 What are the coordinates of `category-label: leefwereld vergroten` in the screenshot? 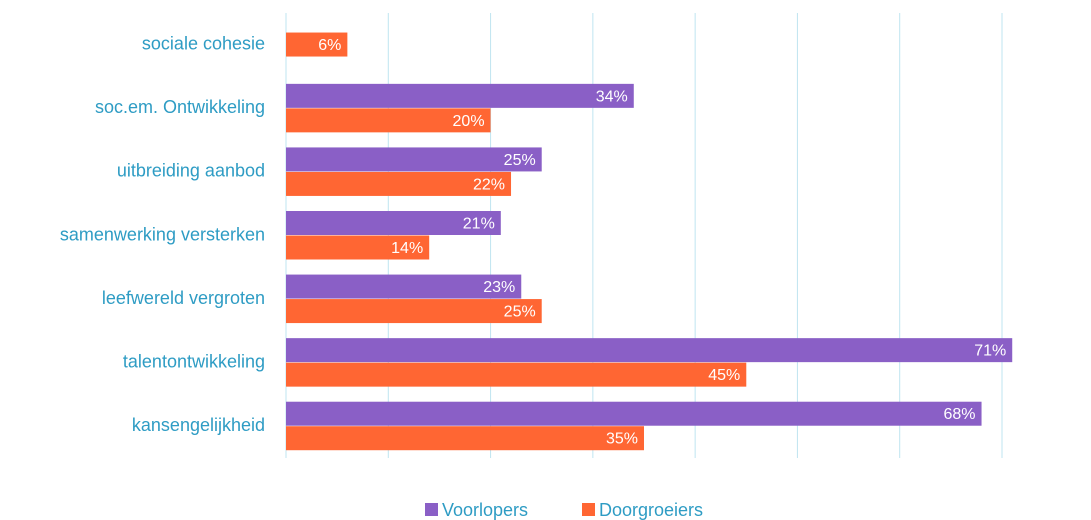 It's located at (183, 298).